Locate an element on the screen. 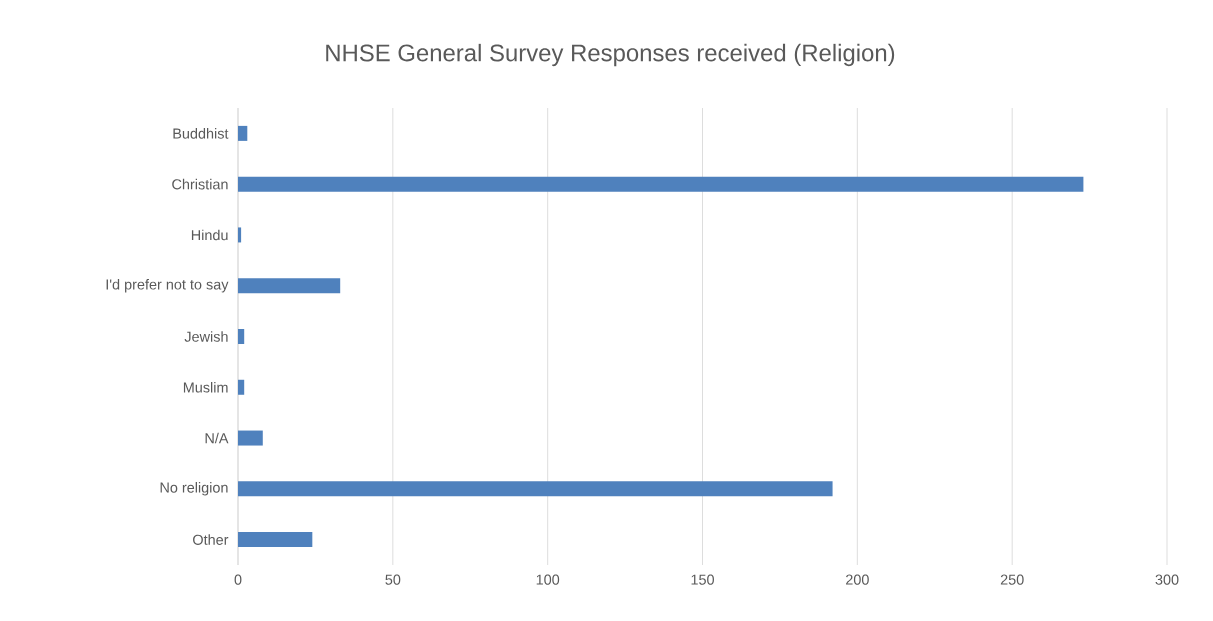  chart-title: NHSE General Survey Responses received (Religion) is located at coordinates (610, 55).